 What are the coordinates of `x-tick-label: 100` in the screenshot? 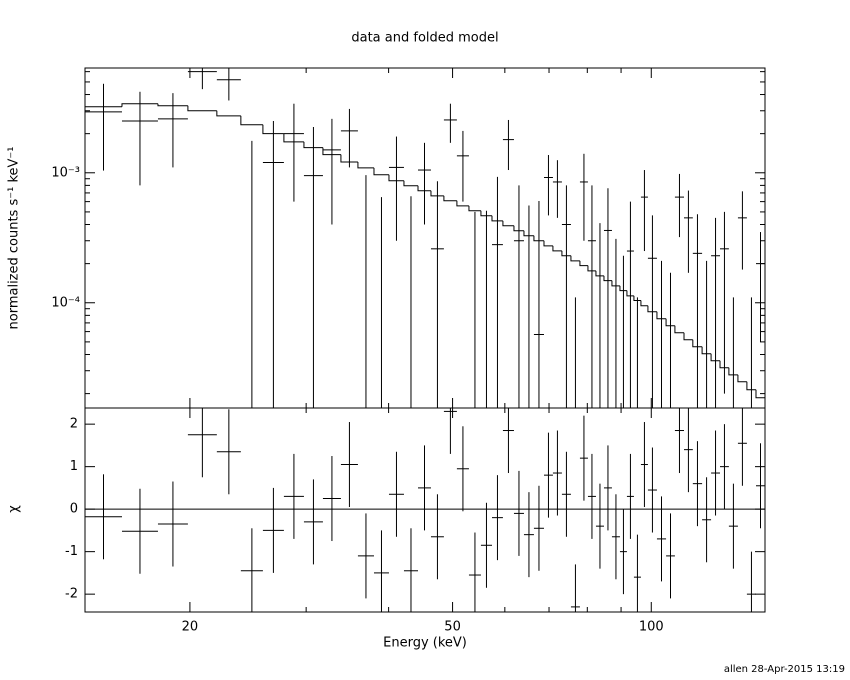 It's located at (651, 627).